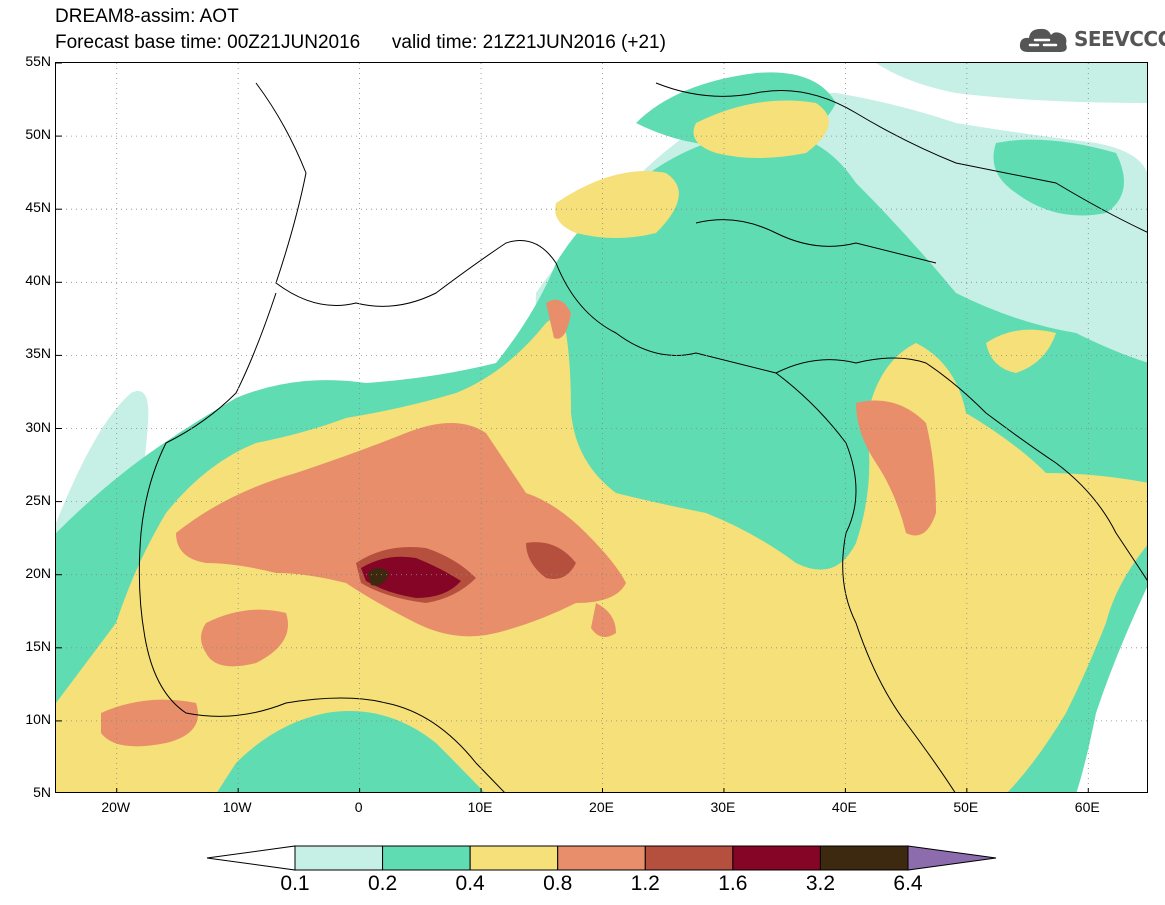 The height and width of the screenshot is (905, 1165). Describe the element at coordinates (601, 807) in the screenshot. I see `lon-label: 20E` at that location.